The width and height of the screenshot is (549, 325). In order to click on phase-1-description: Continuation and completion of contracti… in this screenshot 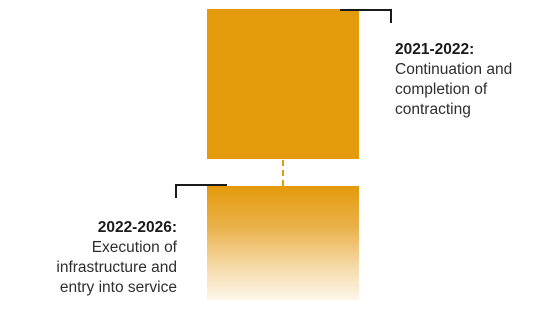, I will do `click(454, 89)`.